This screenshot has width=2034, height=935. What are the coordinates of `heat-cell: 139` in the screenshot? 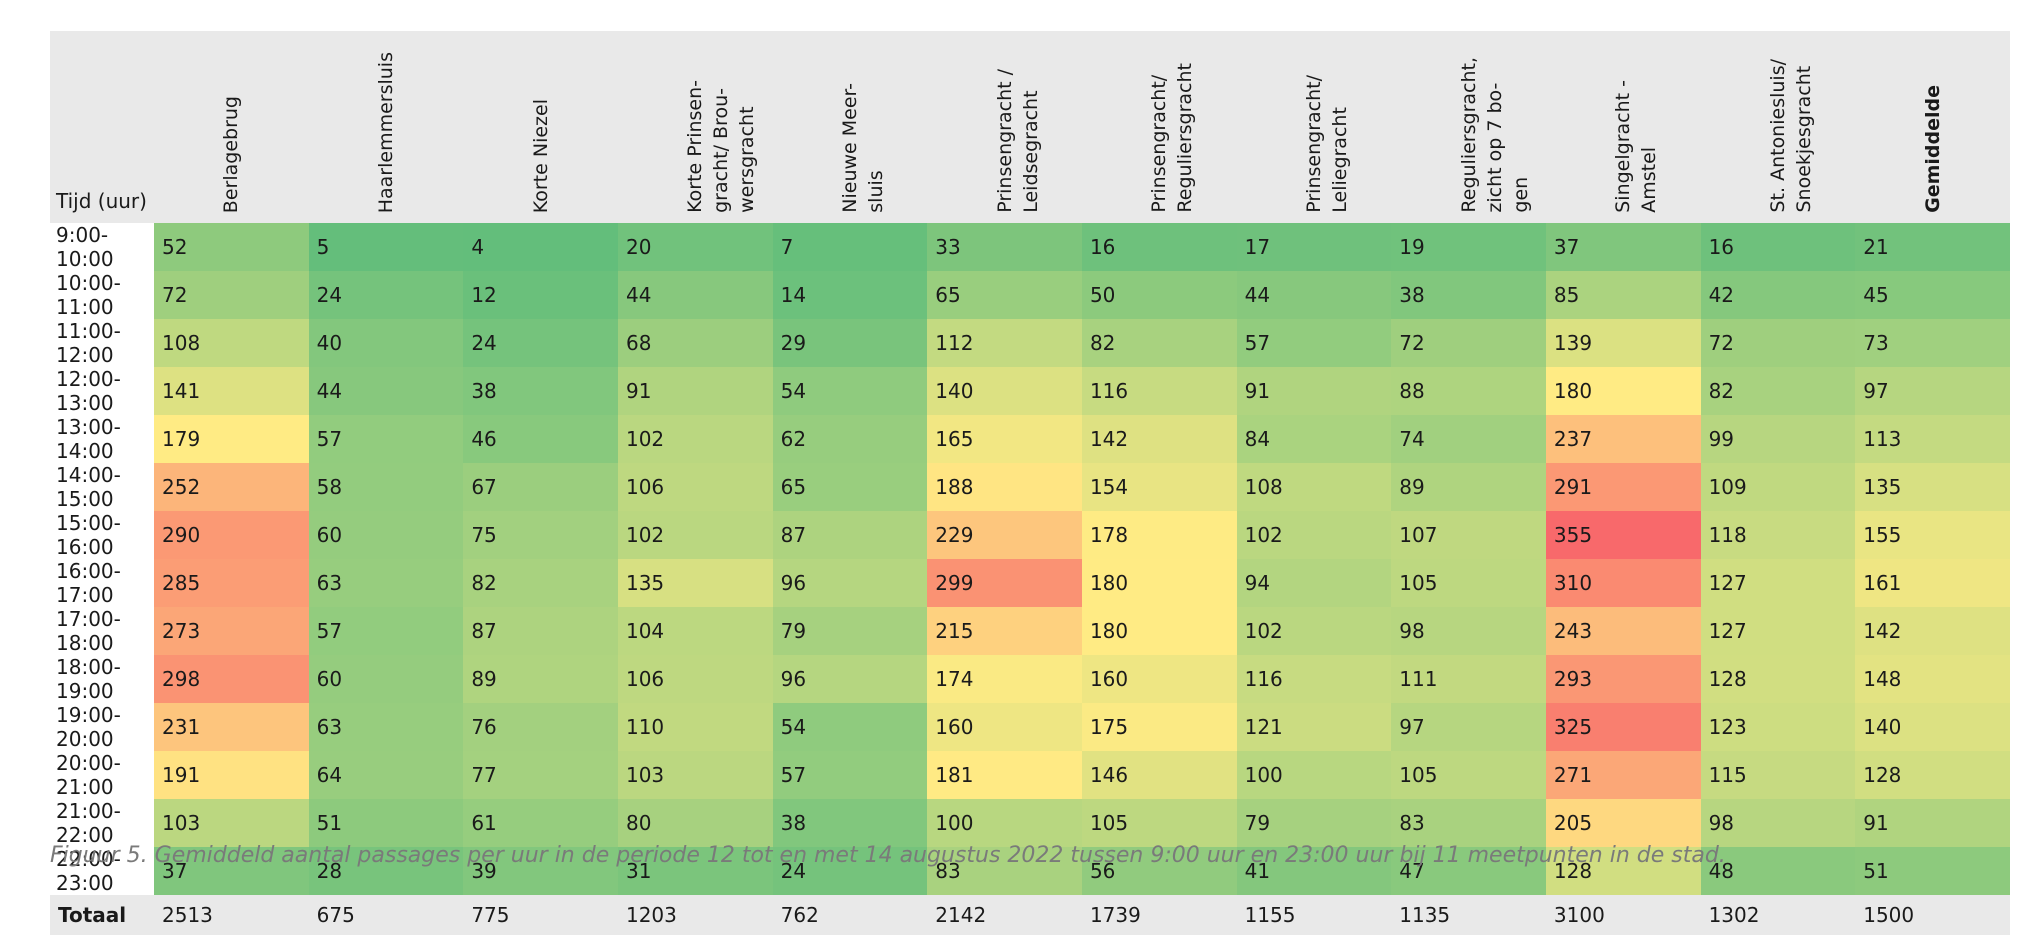 It's located at (1623, 343).